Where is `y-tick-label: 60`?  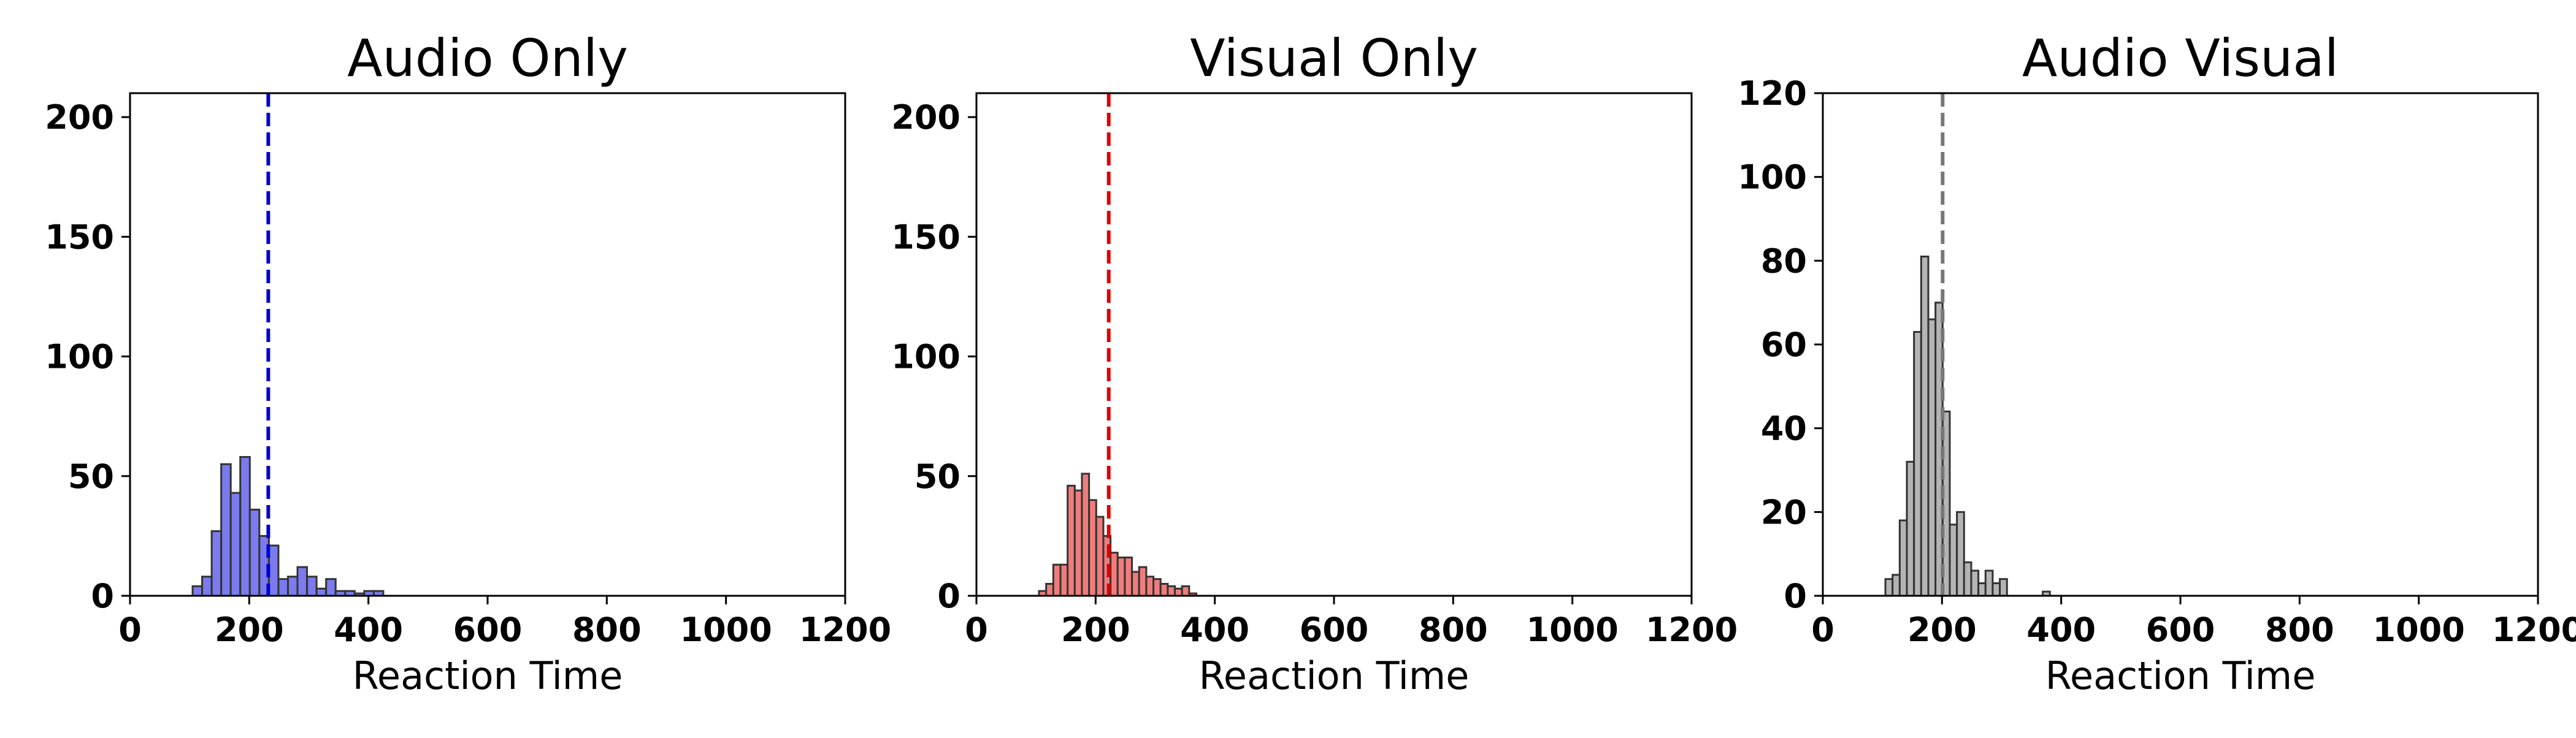 y-tick-label: 60 is located at coordinates (1784, 344).